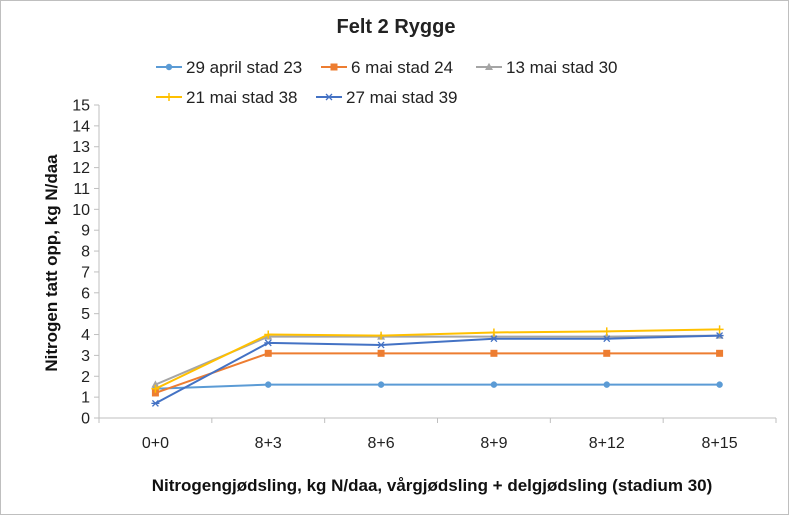 This screenshot has width=789, height=516. What do you see at coordinates (51, 263) in the screenshot?
I see `y-axis-label: Nitrogen tatt opp, kg N/daa` at bounding box center [51, 263].